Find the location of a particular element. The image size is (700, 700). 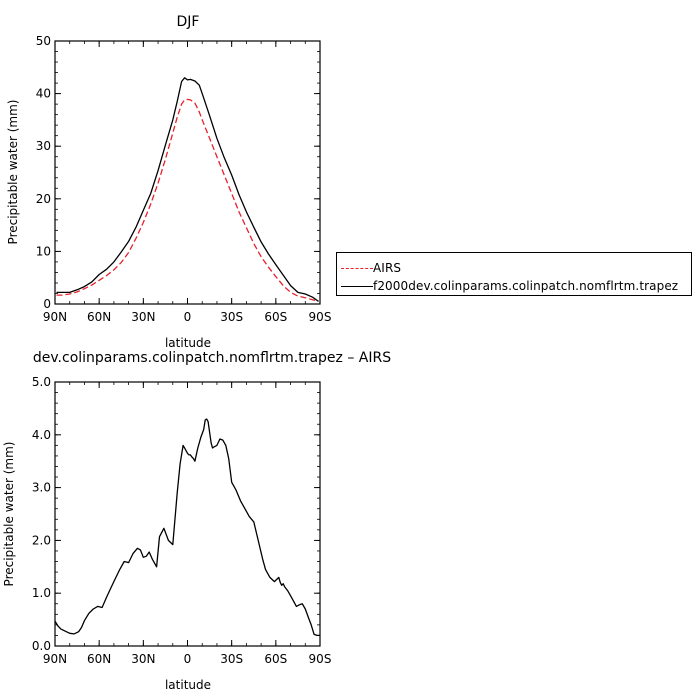

x-tick-label-top: 90S is located at coordinates (320, 317).